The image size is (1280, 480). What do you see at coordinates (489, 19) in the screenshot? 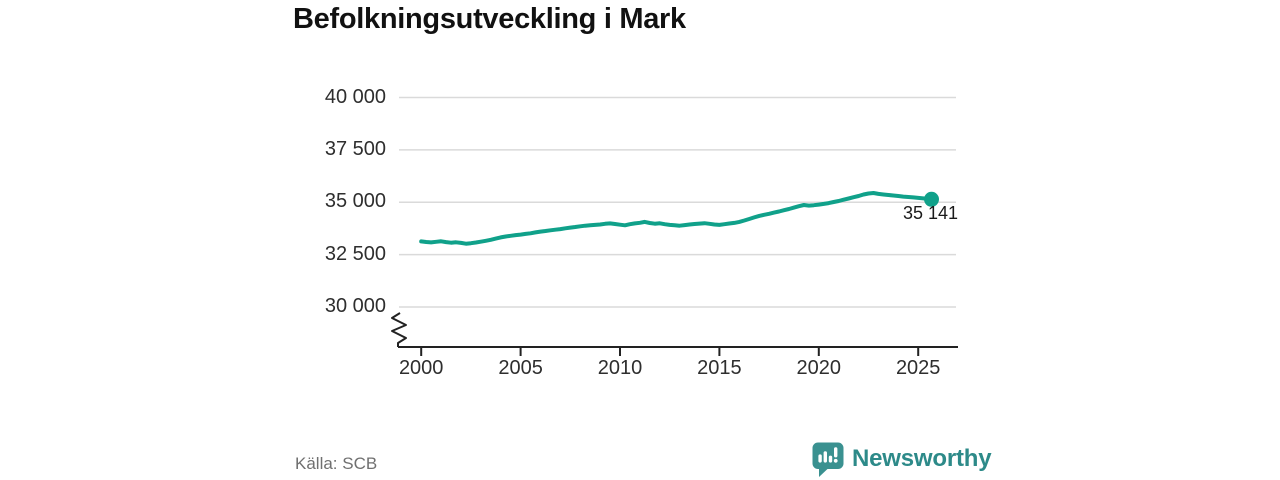
I see `chart-title: Befolkningsutveckling i Mark` at bounding box center [489, 19].